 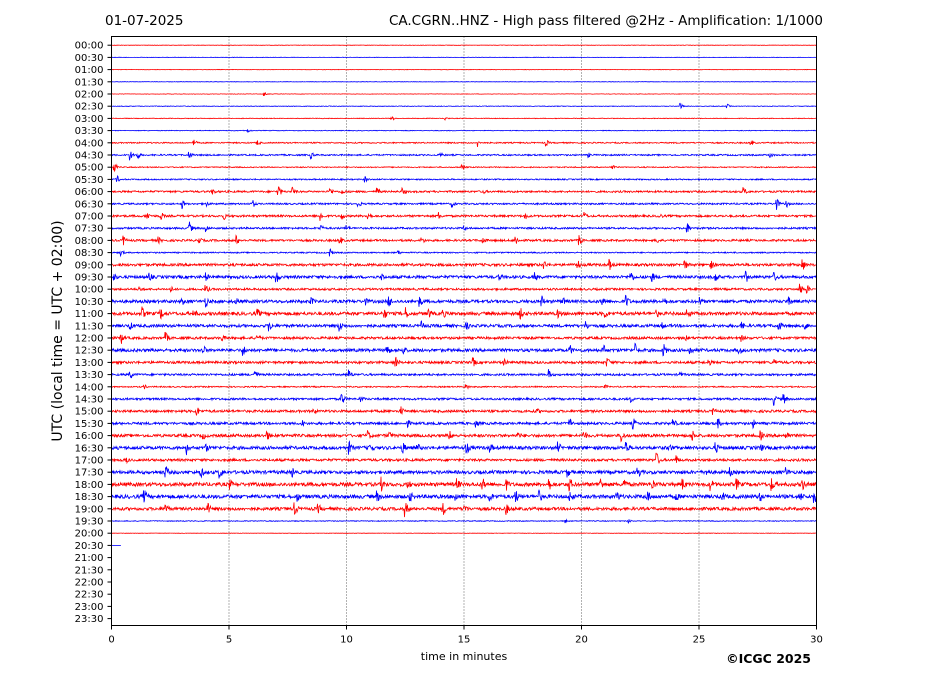 I want to click on trace-16:30, so click(x=464, y=448).